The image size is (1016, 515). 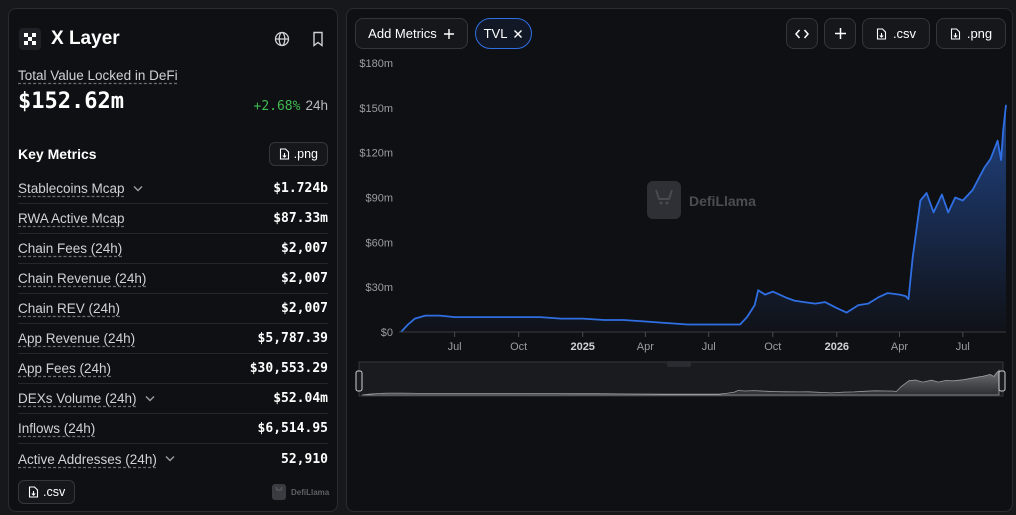 What do you see at coordinates (300, 188) in the screenshot?
I see `metric-value: $1.724b` at bounding box center [300, 188].